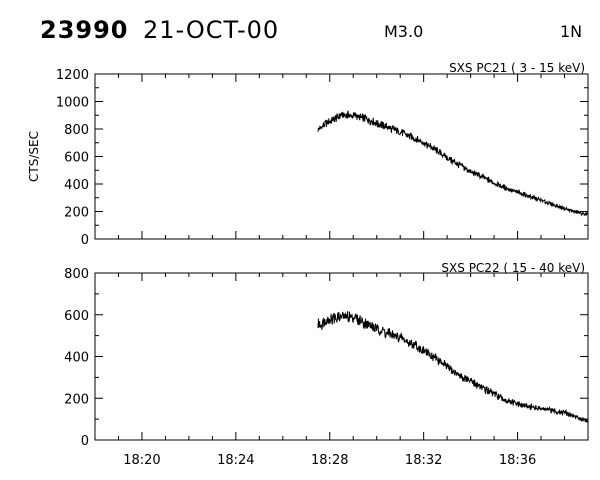 This screenshot has height=480, width=600. I want to click on xtick-label: 18:28, so click(329, 460).